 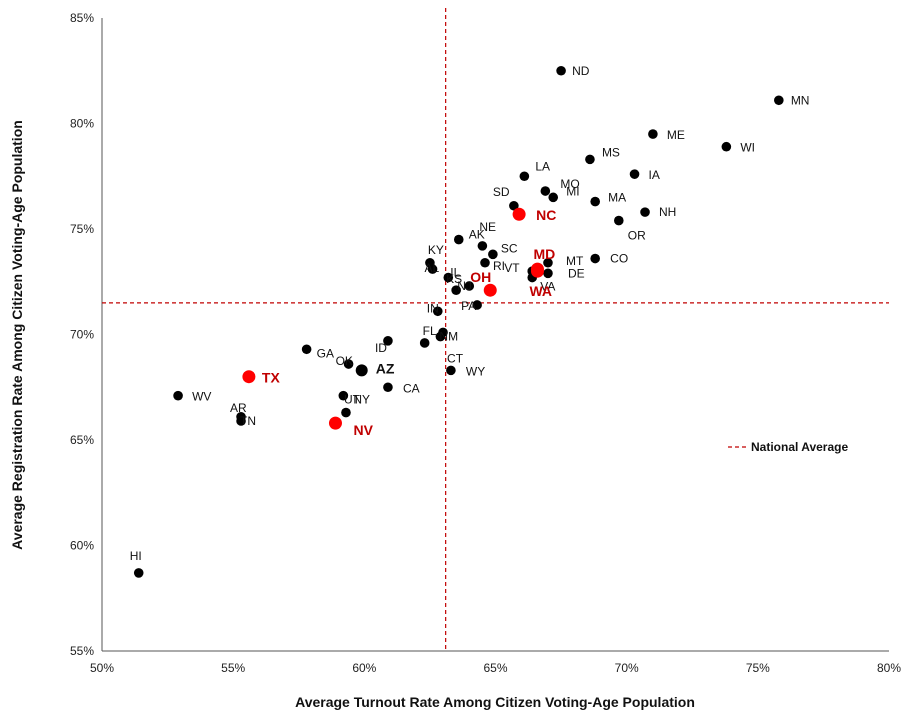 What do you see at coordinates (233, 668) in the screenshot?
I see `x-tick-label: 55%` at bounding box center [233, 668].